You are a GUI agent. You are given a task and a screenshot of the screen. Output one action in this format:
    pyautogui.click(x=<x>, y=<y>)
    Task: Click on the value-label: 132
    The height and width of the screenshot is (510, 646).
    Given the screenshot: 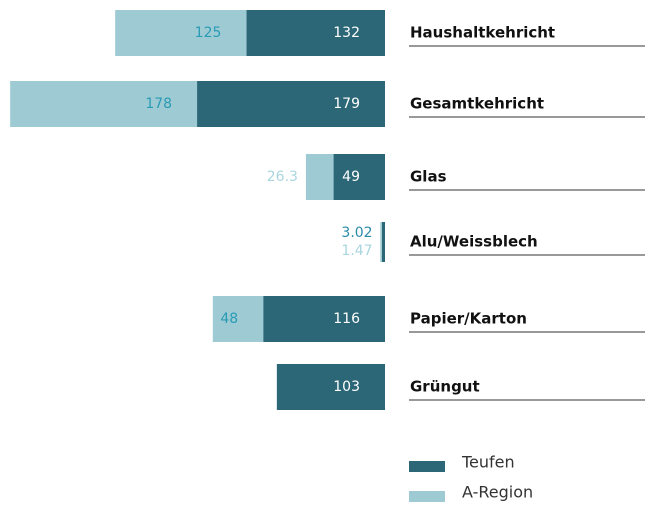 What is the action you would take?
    pyautogui.click(x=346, y=33)
    